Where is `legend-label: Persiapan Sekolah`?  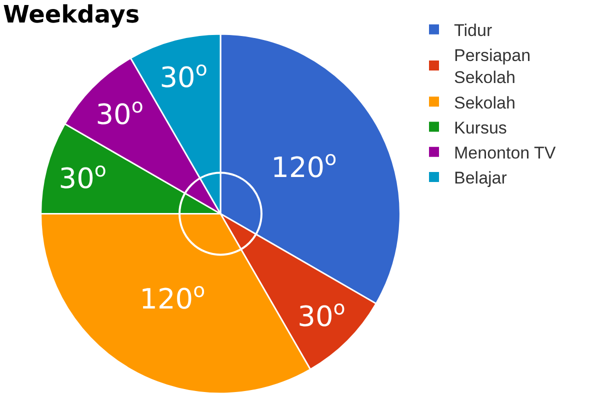 legend-label: Persiapan Sekolah is located at coordinates (492, 67).